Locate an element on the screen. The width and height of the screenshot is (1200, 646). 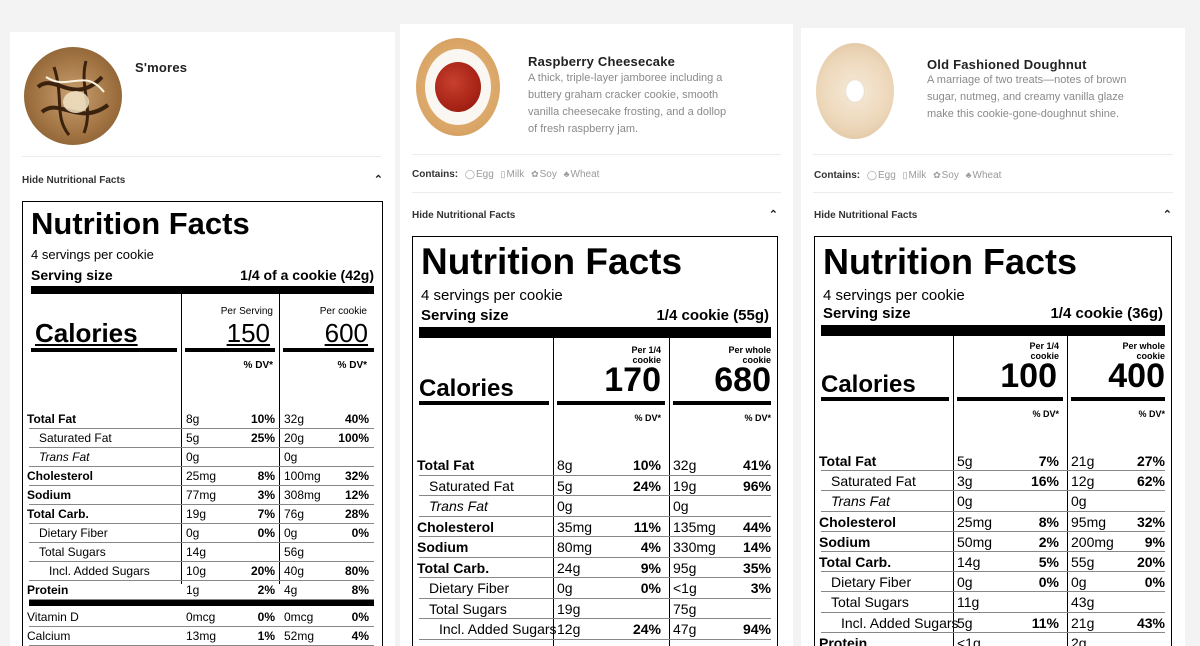
contains-label: Contains: is located at coordinates (435, 174).